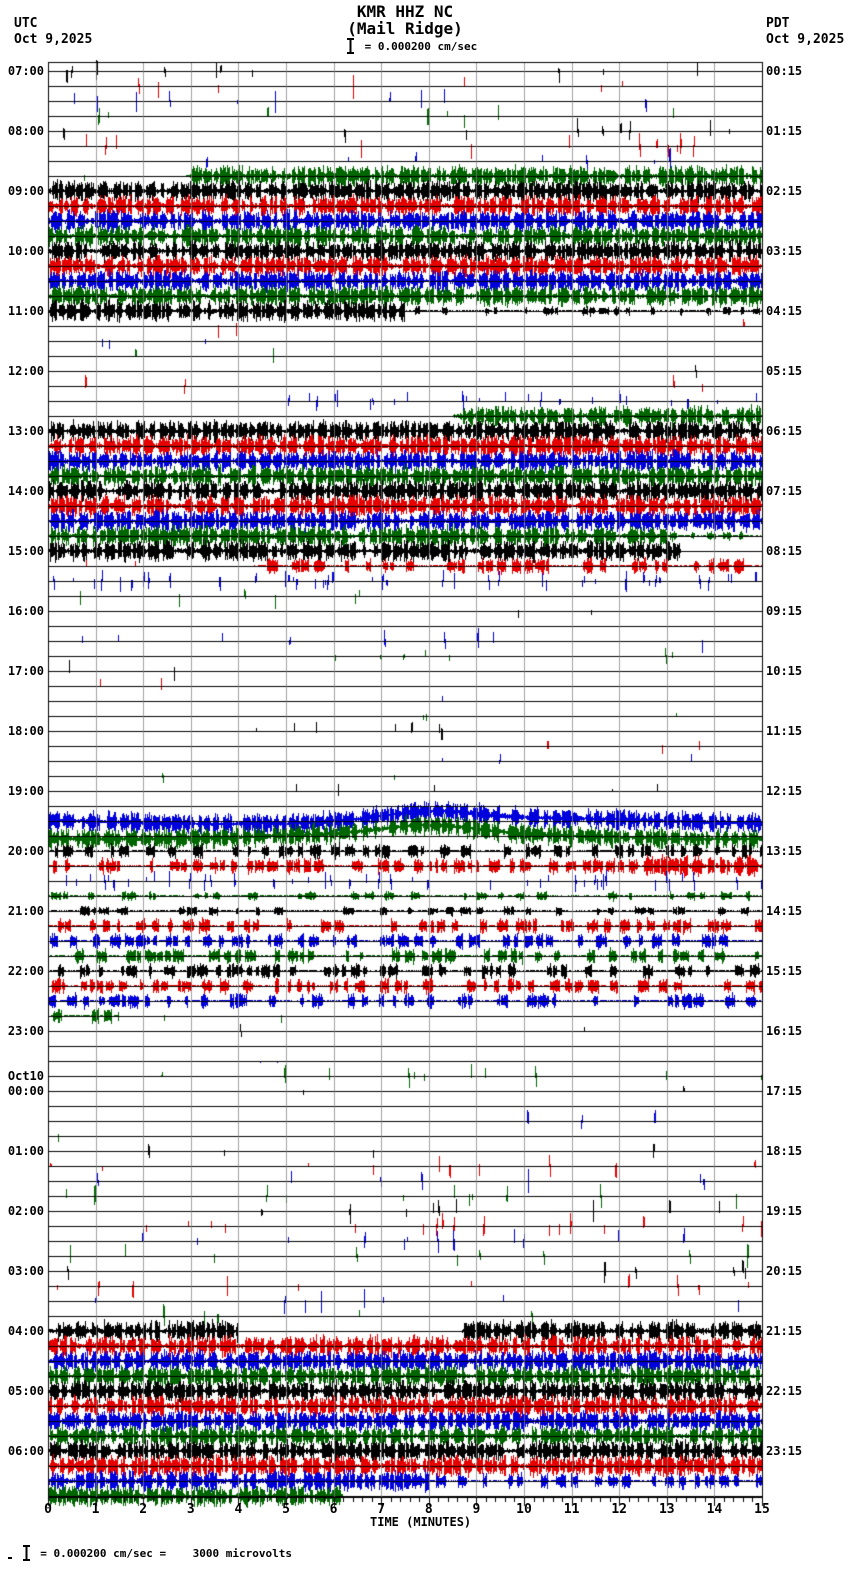  Describe the element at coordinates (25, 1451) in the screenshot. I see `utc-hour-label: 06:00` at that location.